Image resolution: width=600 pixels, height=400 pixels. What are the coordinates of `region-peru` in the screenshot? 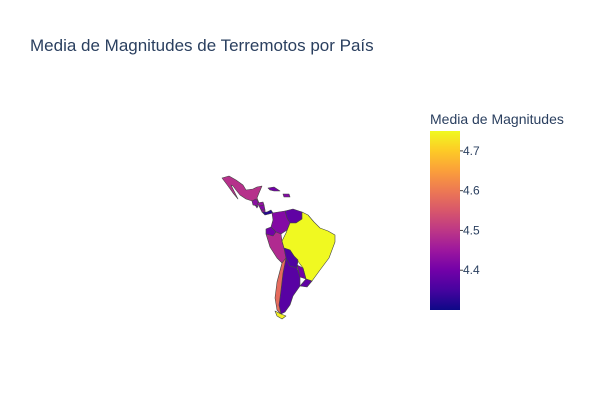 It's located at (276, 247).